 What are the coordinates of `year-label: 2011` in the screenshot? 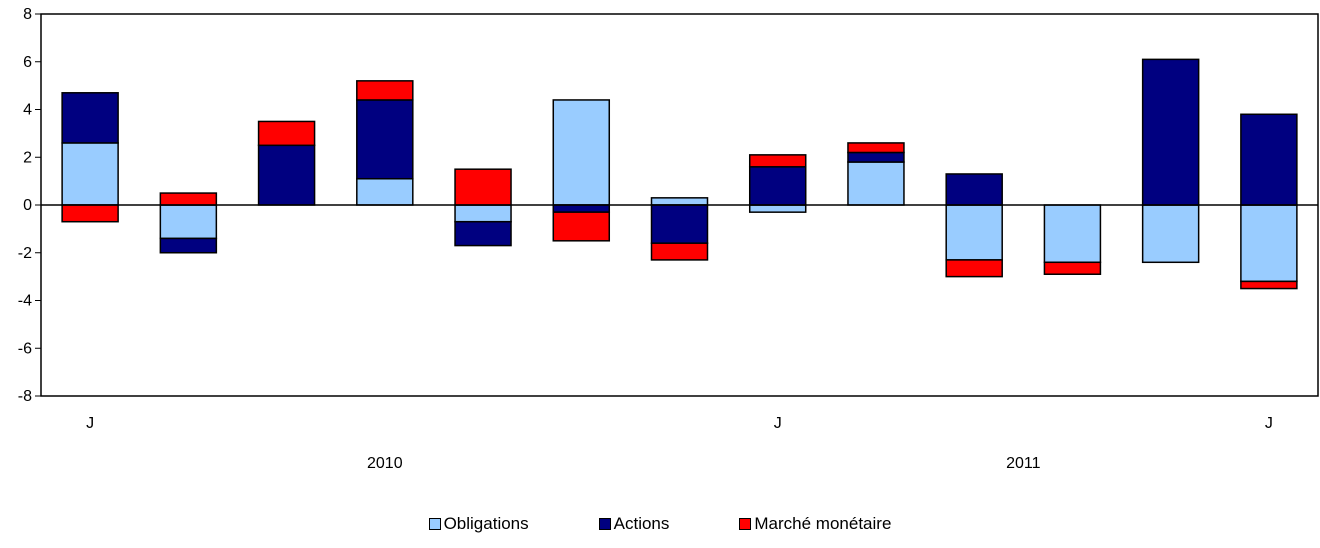 It's located at (1023, 463).